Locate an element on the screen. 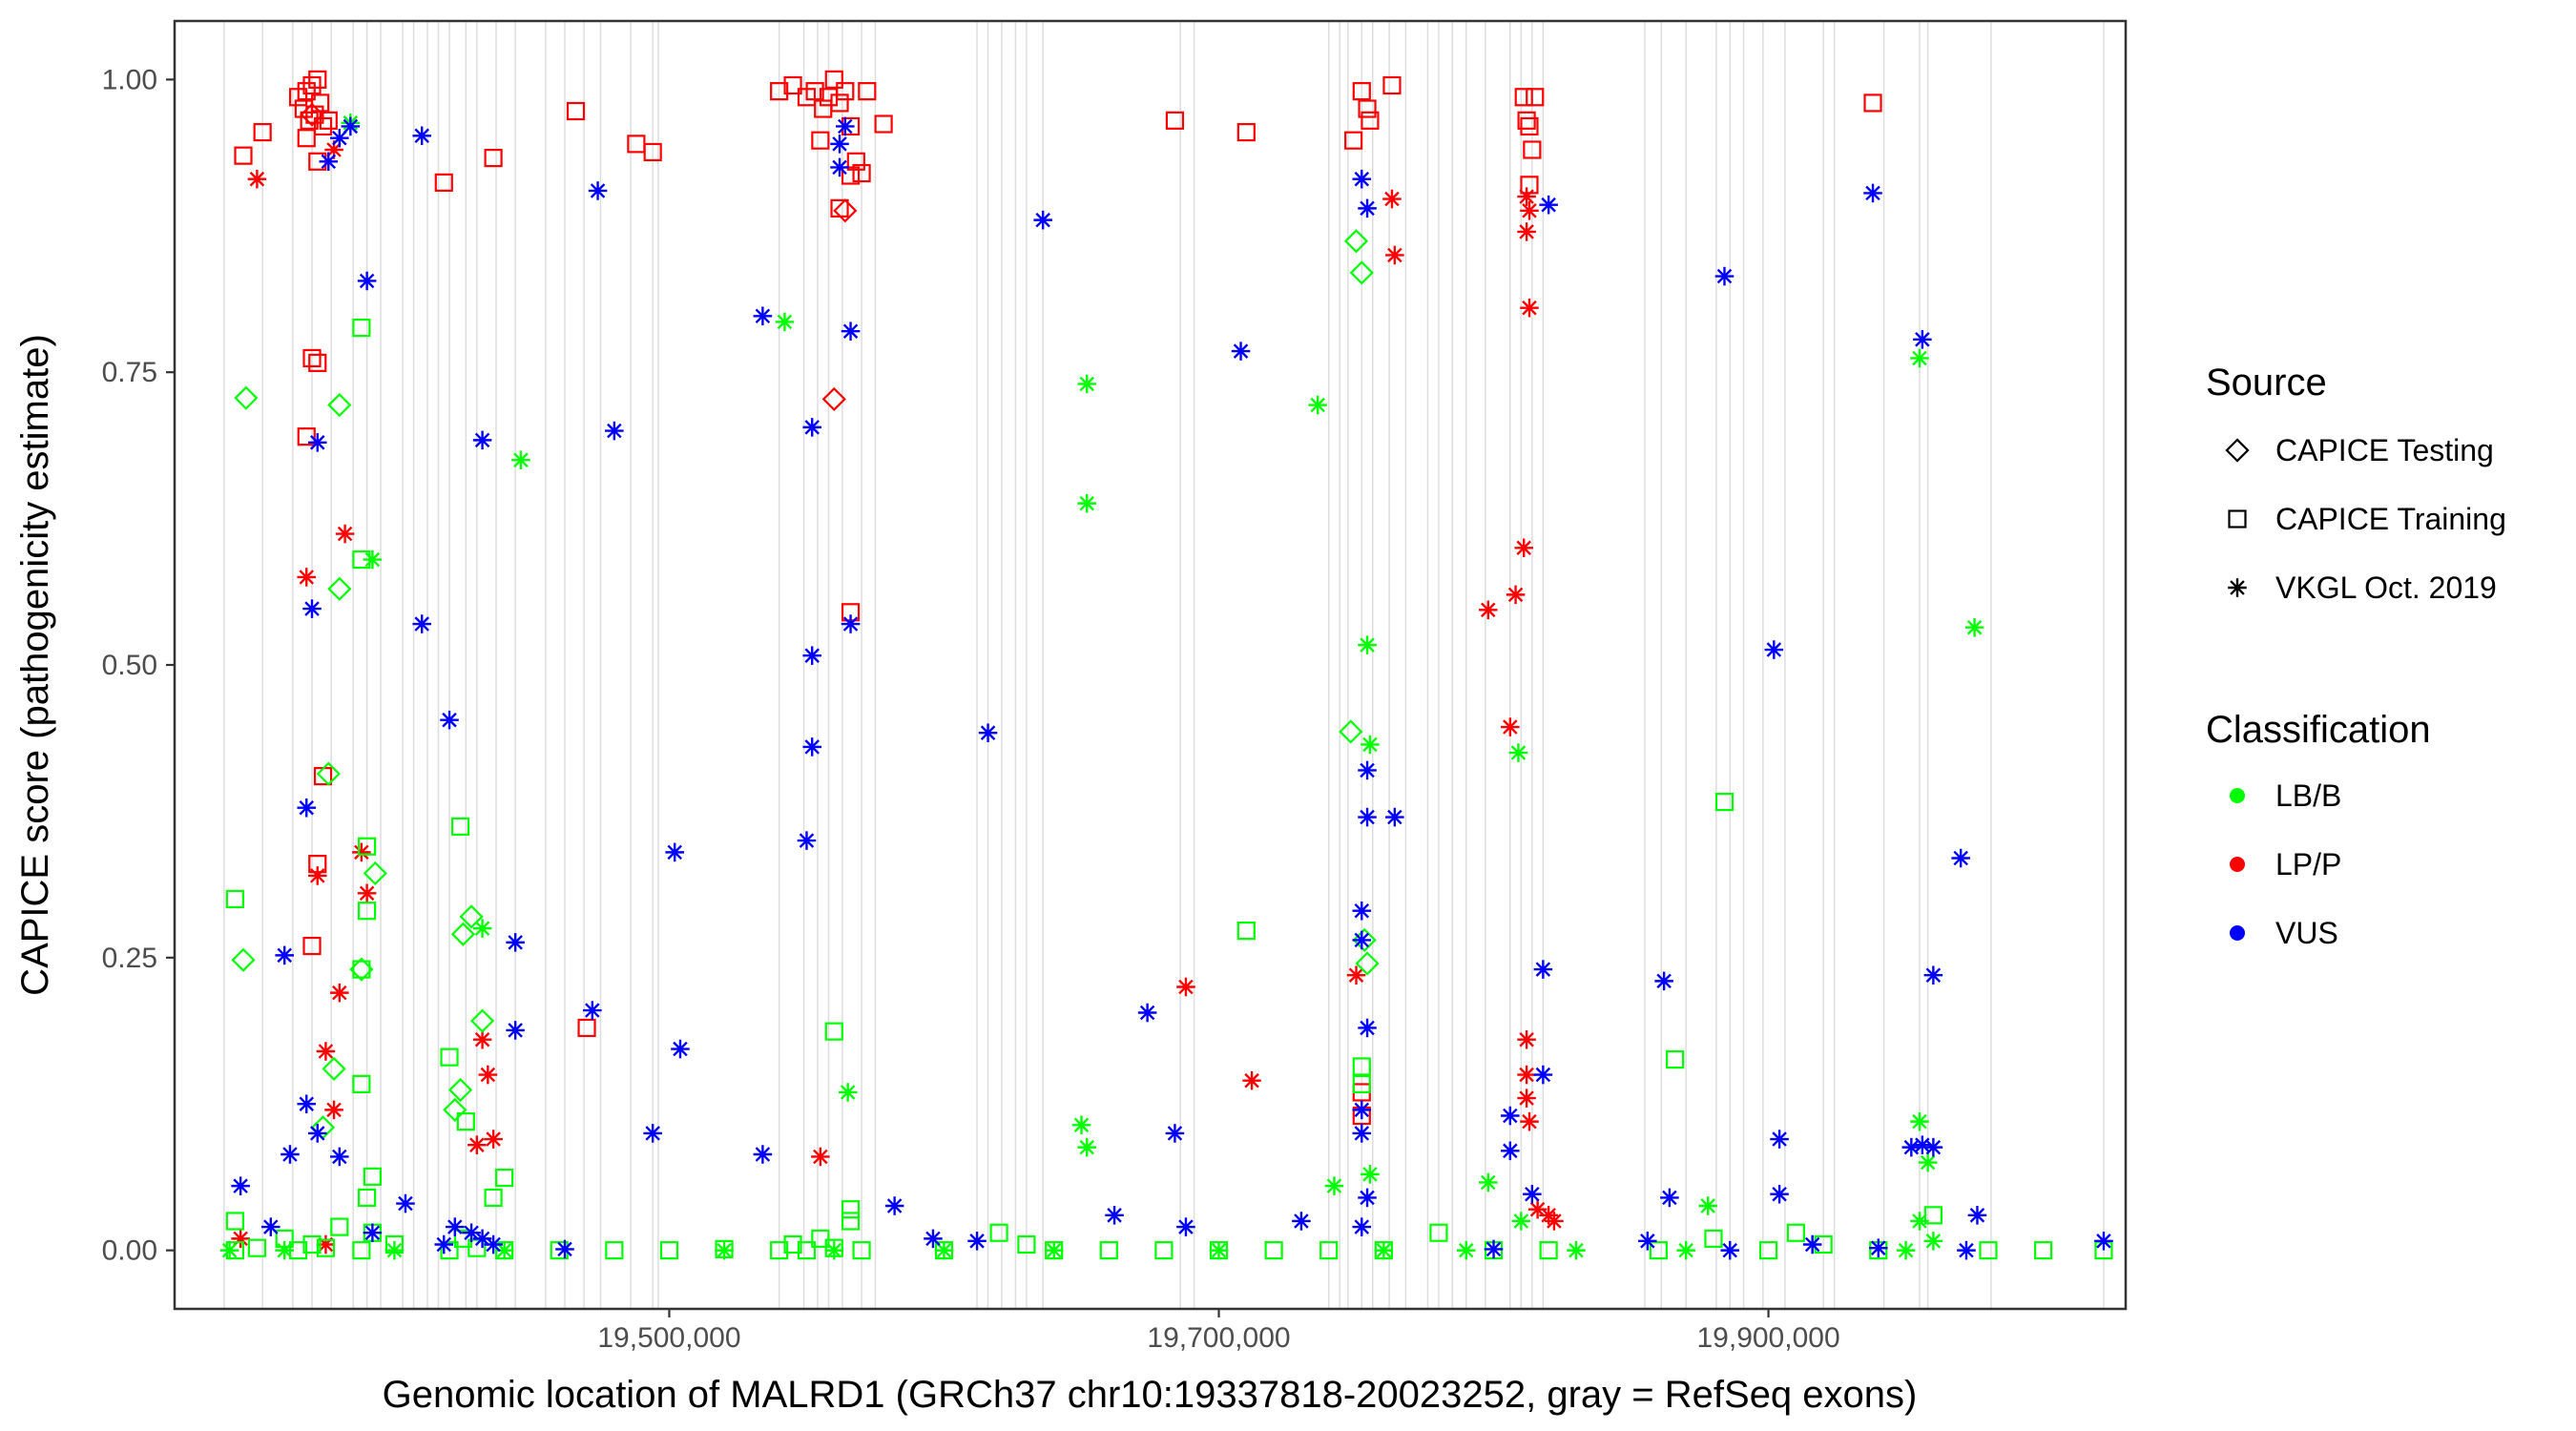 The height and width of the screenshot is (1431, 2576). legend-item-vus: VUS is located at coordinates (2284, 933).